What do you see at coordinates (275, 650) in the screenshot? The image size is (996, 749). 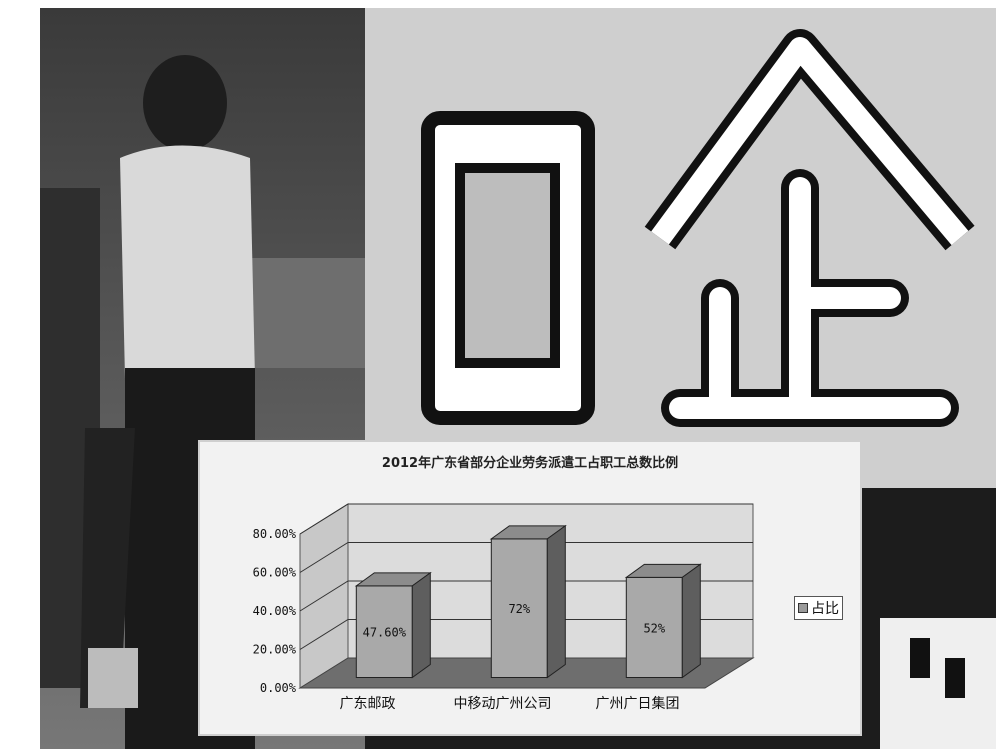 I see `y-tick-label: 20.00%` at bounding box center [275, 650].